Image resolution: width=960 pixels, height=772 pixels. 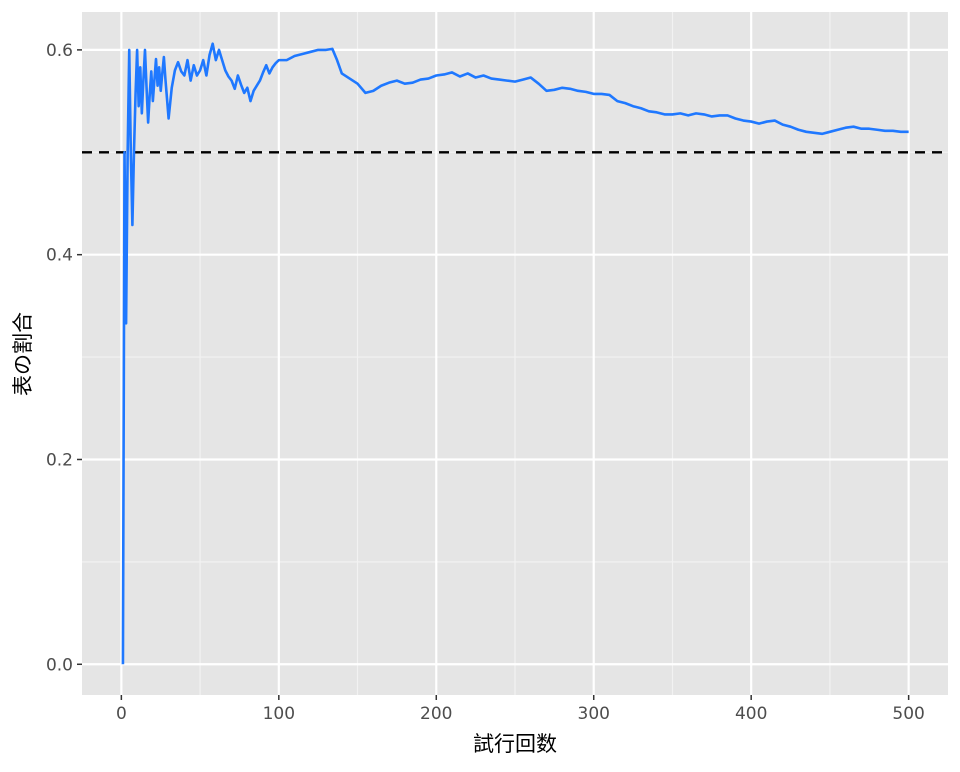 I want to click on x-axis: 0 100 200 300 400 500, so click(x=520, y=709).